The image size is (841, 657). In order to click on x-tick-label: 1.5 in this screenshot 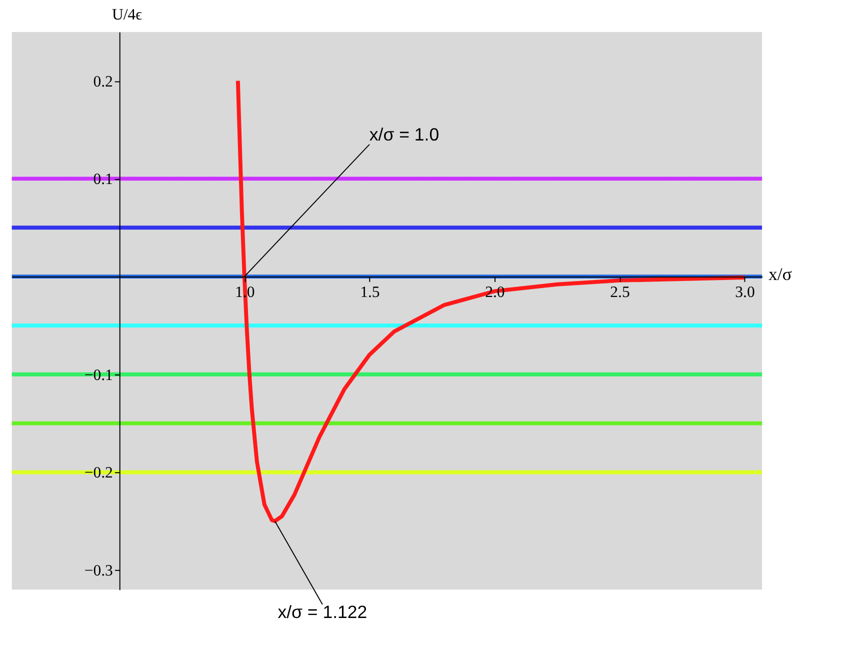, I will do `click(370, 292)`.